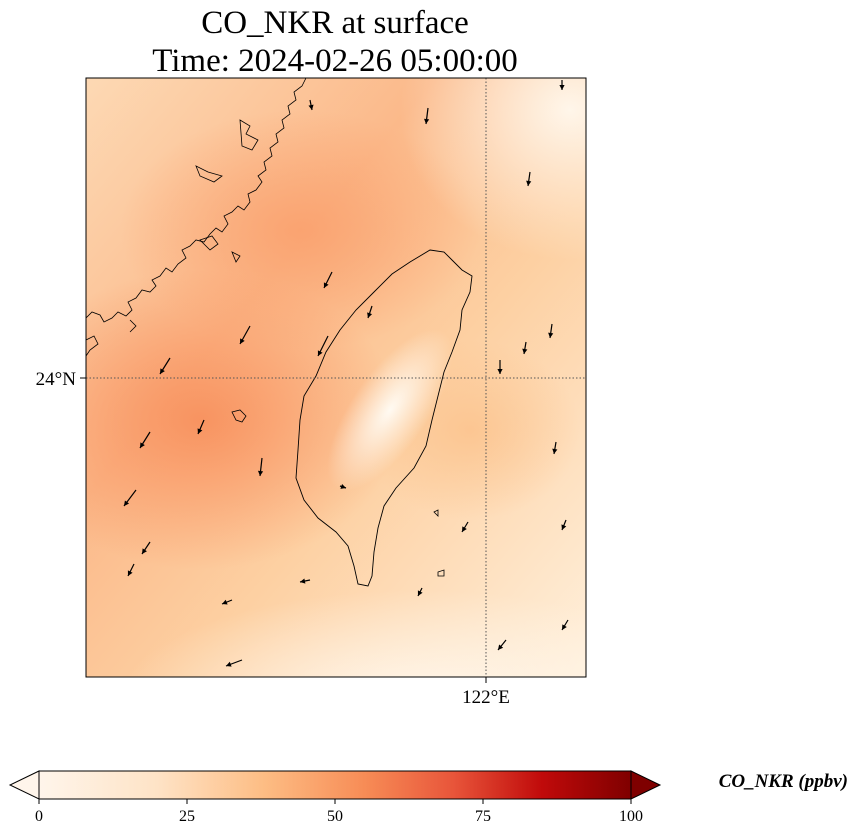  I want to click on colorbar-tick-label: 0, so click(39, 816).